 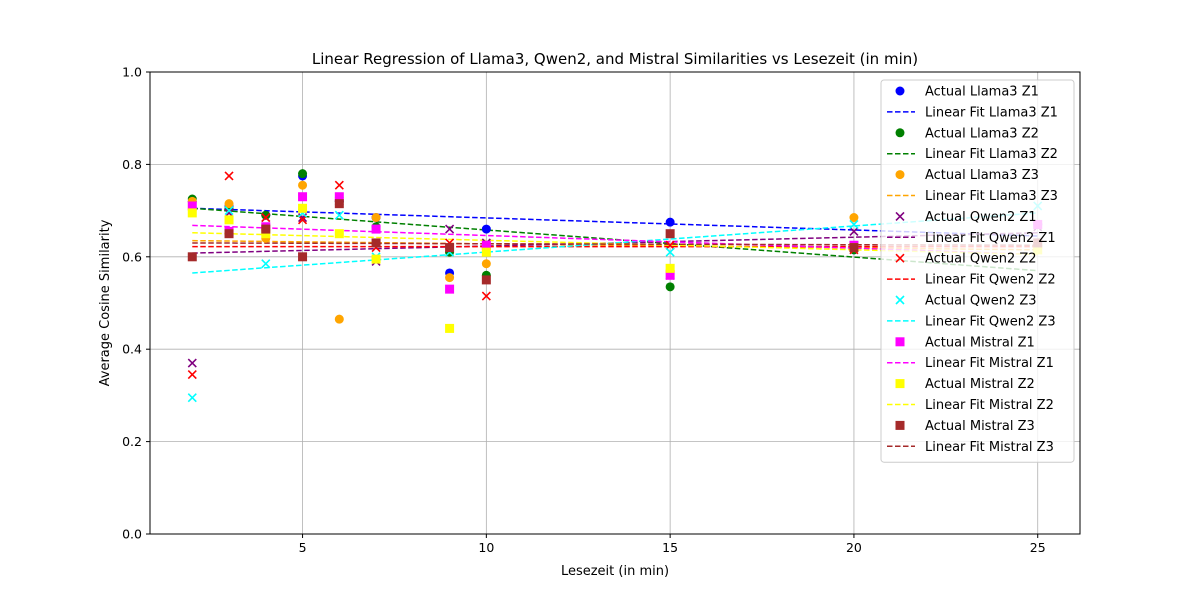 What do you see at coordinates (982, 92) in the screenshot?
I see `legend-label: Actual Llama3 Z1` at bounding box center [982, 92].